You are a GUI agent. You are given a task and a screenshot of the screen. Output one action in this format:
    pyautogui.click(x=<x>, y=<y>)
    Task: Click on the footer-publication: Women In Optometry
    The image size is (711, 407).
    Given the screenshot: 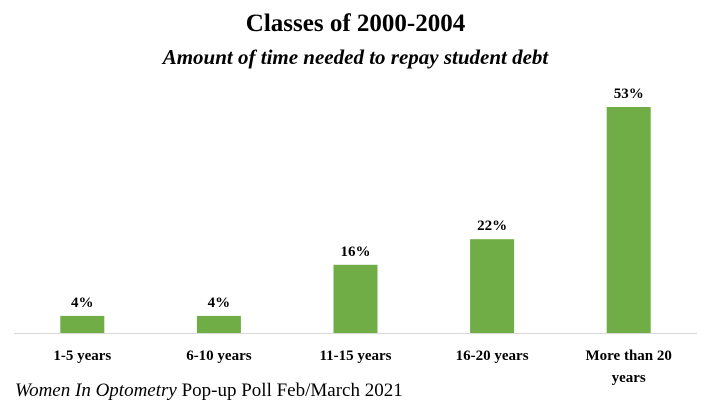 What is the action you would take?
    pyautogui.click(x=96, y=390)
    